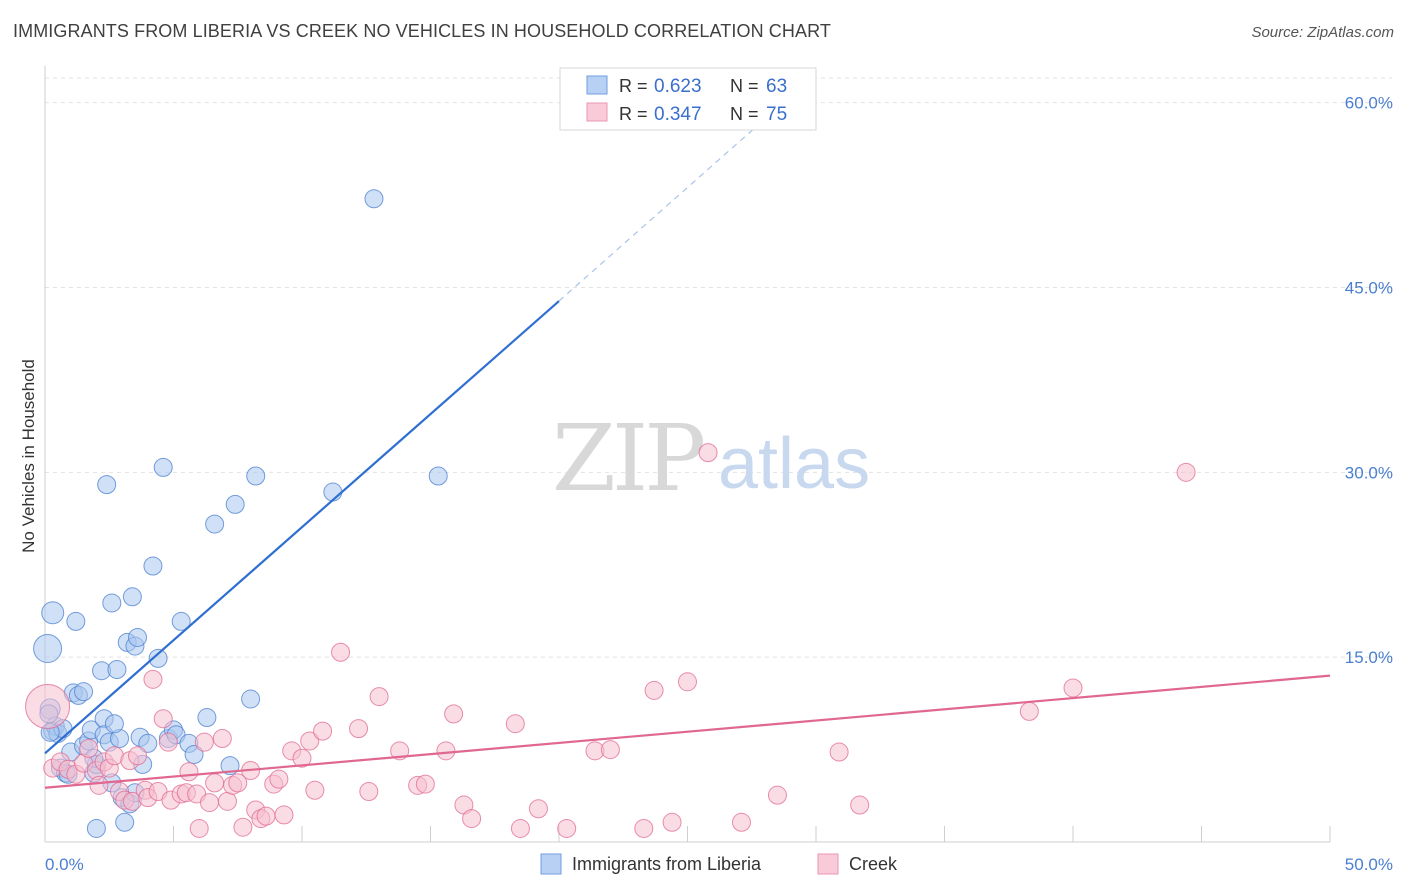 The width and height of the screenshot is (1406, 892). Describe the element at coordinates (828, 864) in the screenshot. I see `legend-swatch-creek` at that location.